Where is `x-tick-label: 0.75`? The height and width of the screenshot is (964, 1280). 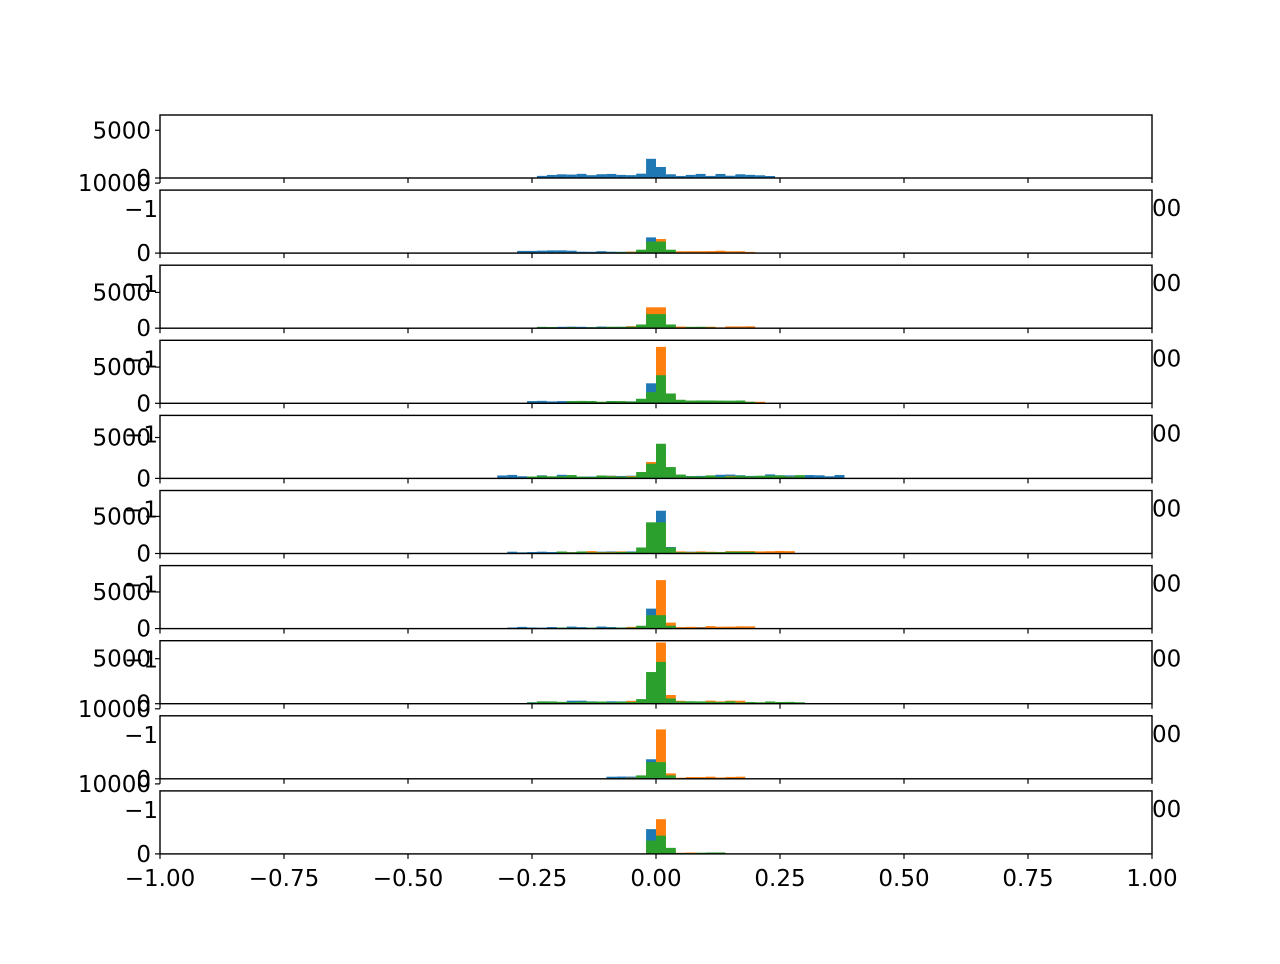
x-tick-label: 0.75 is located at coordinates (1027, 879).